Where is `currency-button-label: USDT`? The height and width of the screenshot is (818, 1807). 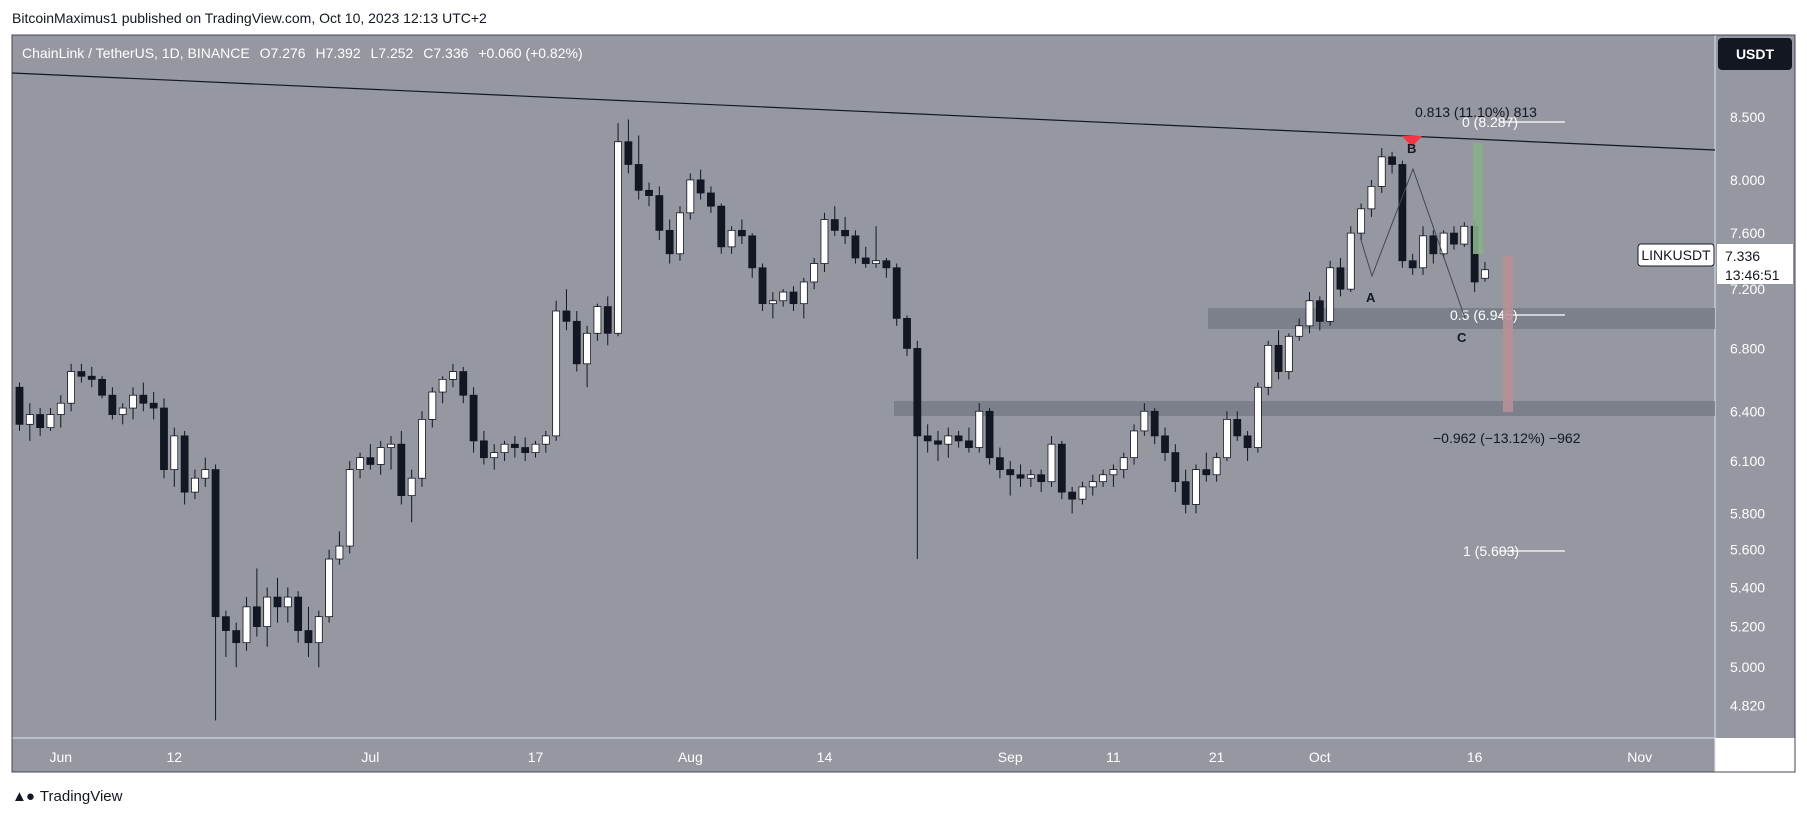
currency-button-label: USDT is located at coordinates (1755, 54).